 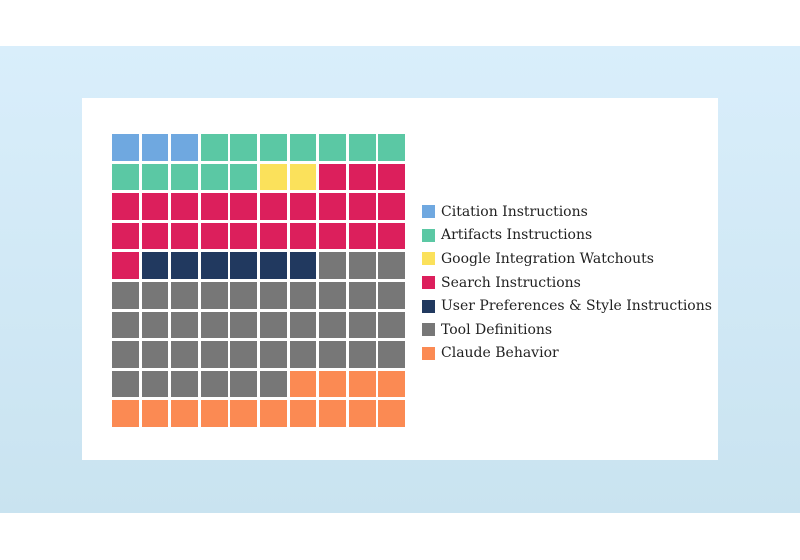 I want to click on legend-item: Search Instructions, so click(x=567, y=283).